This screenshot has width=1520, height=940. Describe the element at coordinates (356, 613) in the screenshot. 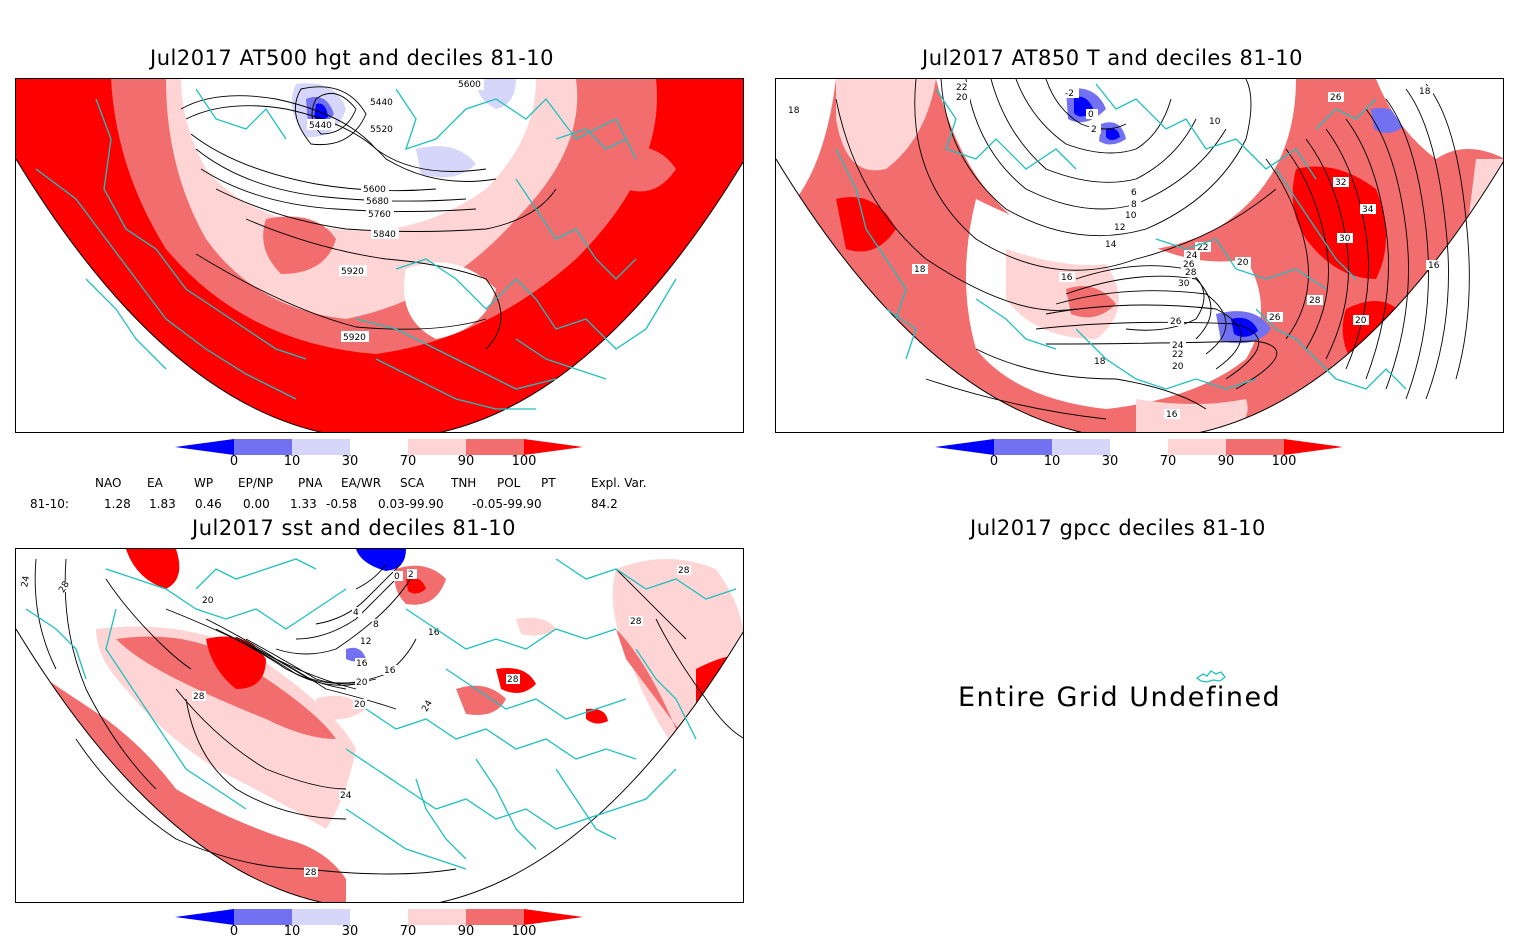

I see `contour-label: 4` at that location.